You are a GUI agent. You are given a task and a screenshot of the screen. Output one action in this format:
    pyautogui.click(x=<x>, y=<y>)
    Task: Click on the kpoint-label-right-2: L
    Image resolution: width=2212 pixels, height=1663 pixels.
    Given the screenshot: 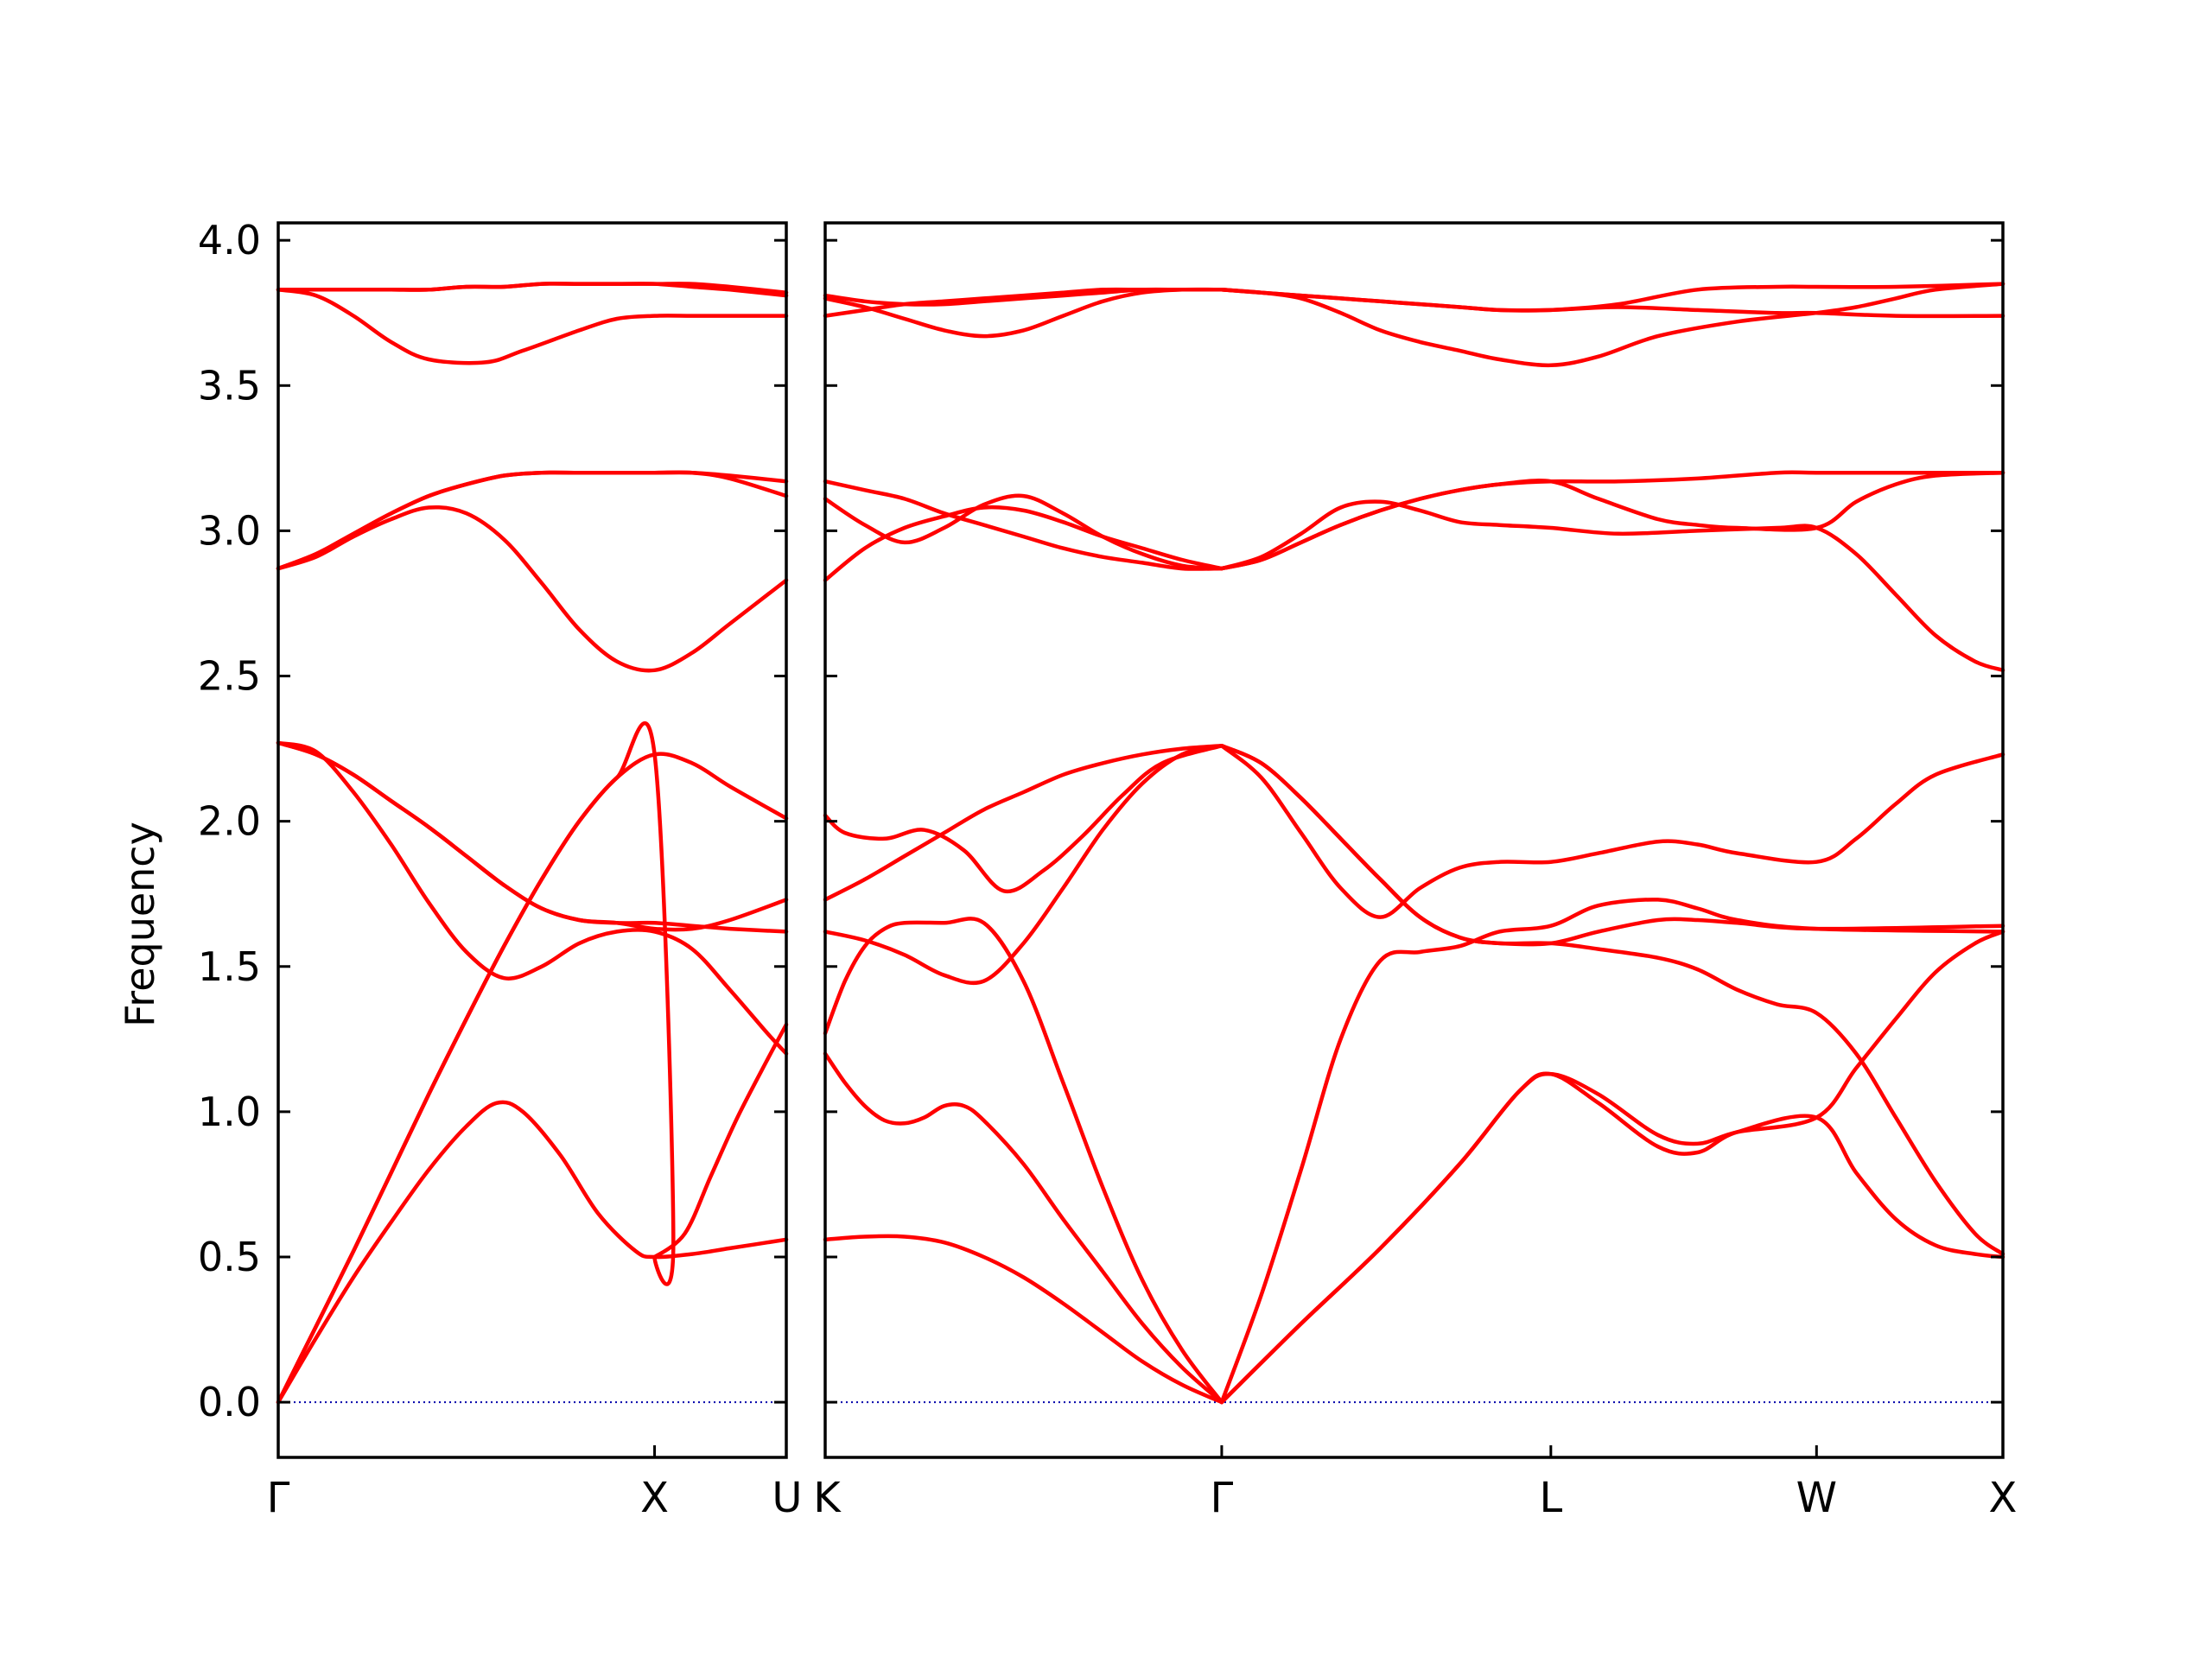 What is the action you would take?
    pyautogui.click(x=1550, y=1498)
    